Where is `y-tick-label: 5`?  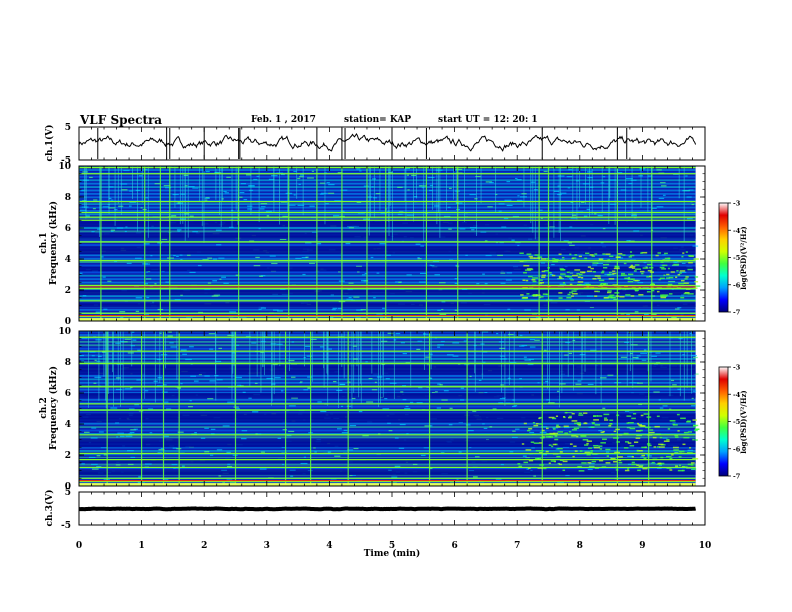
y-tick-label: 5 is located at coordinates (68, 493).